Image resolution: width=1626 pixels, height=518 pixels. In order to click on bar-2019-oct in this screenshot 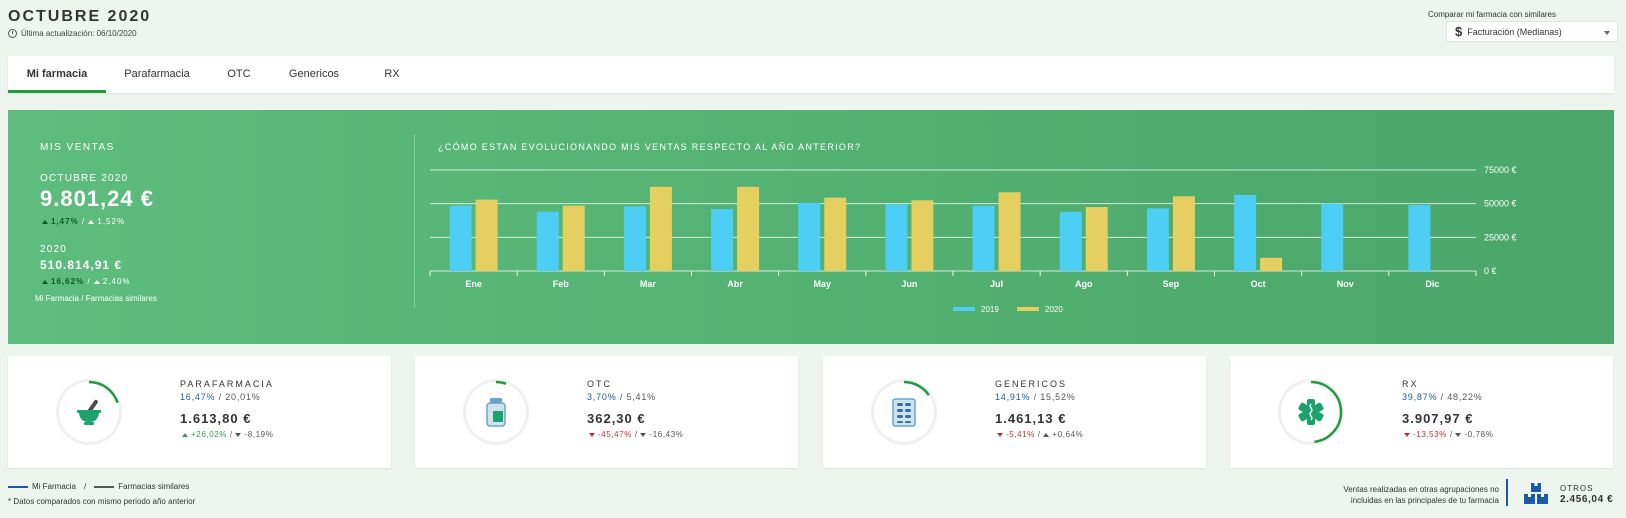, I will do `click(1245, 232)`.